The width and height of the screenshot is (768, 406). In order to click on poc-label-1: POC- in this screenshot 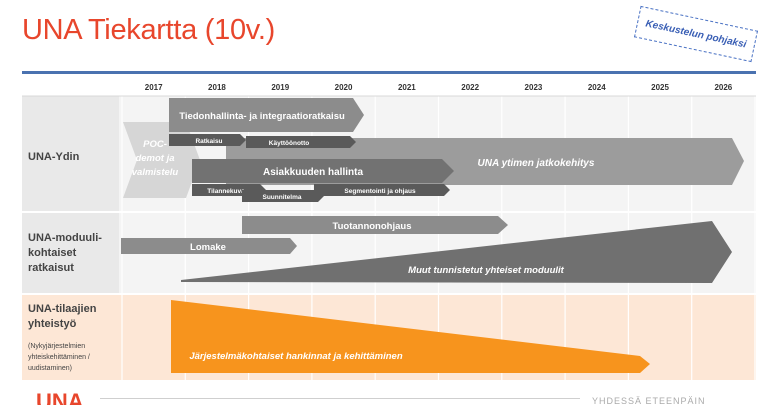, I will do `click(155, 144)`.